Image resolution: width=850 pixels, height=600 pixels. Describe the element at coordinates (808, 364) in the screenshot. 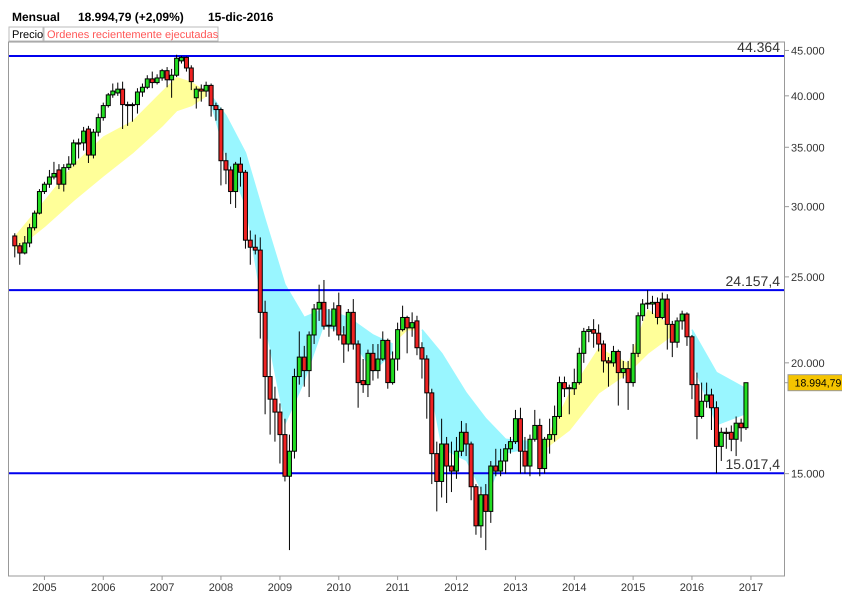

I see `y-tick-label: 20.000` at that location.